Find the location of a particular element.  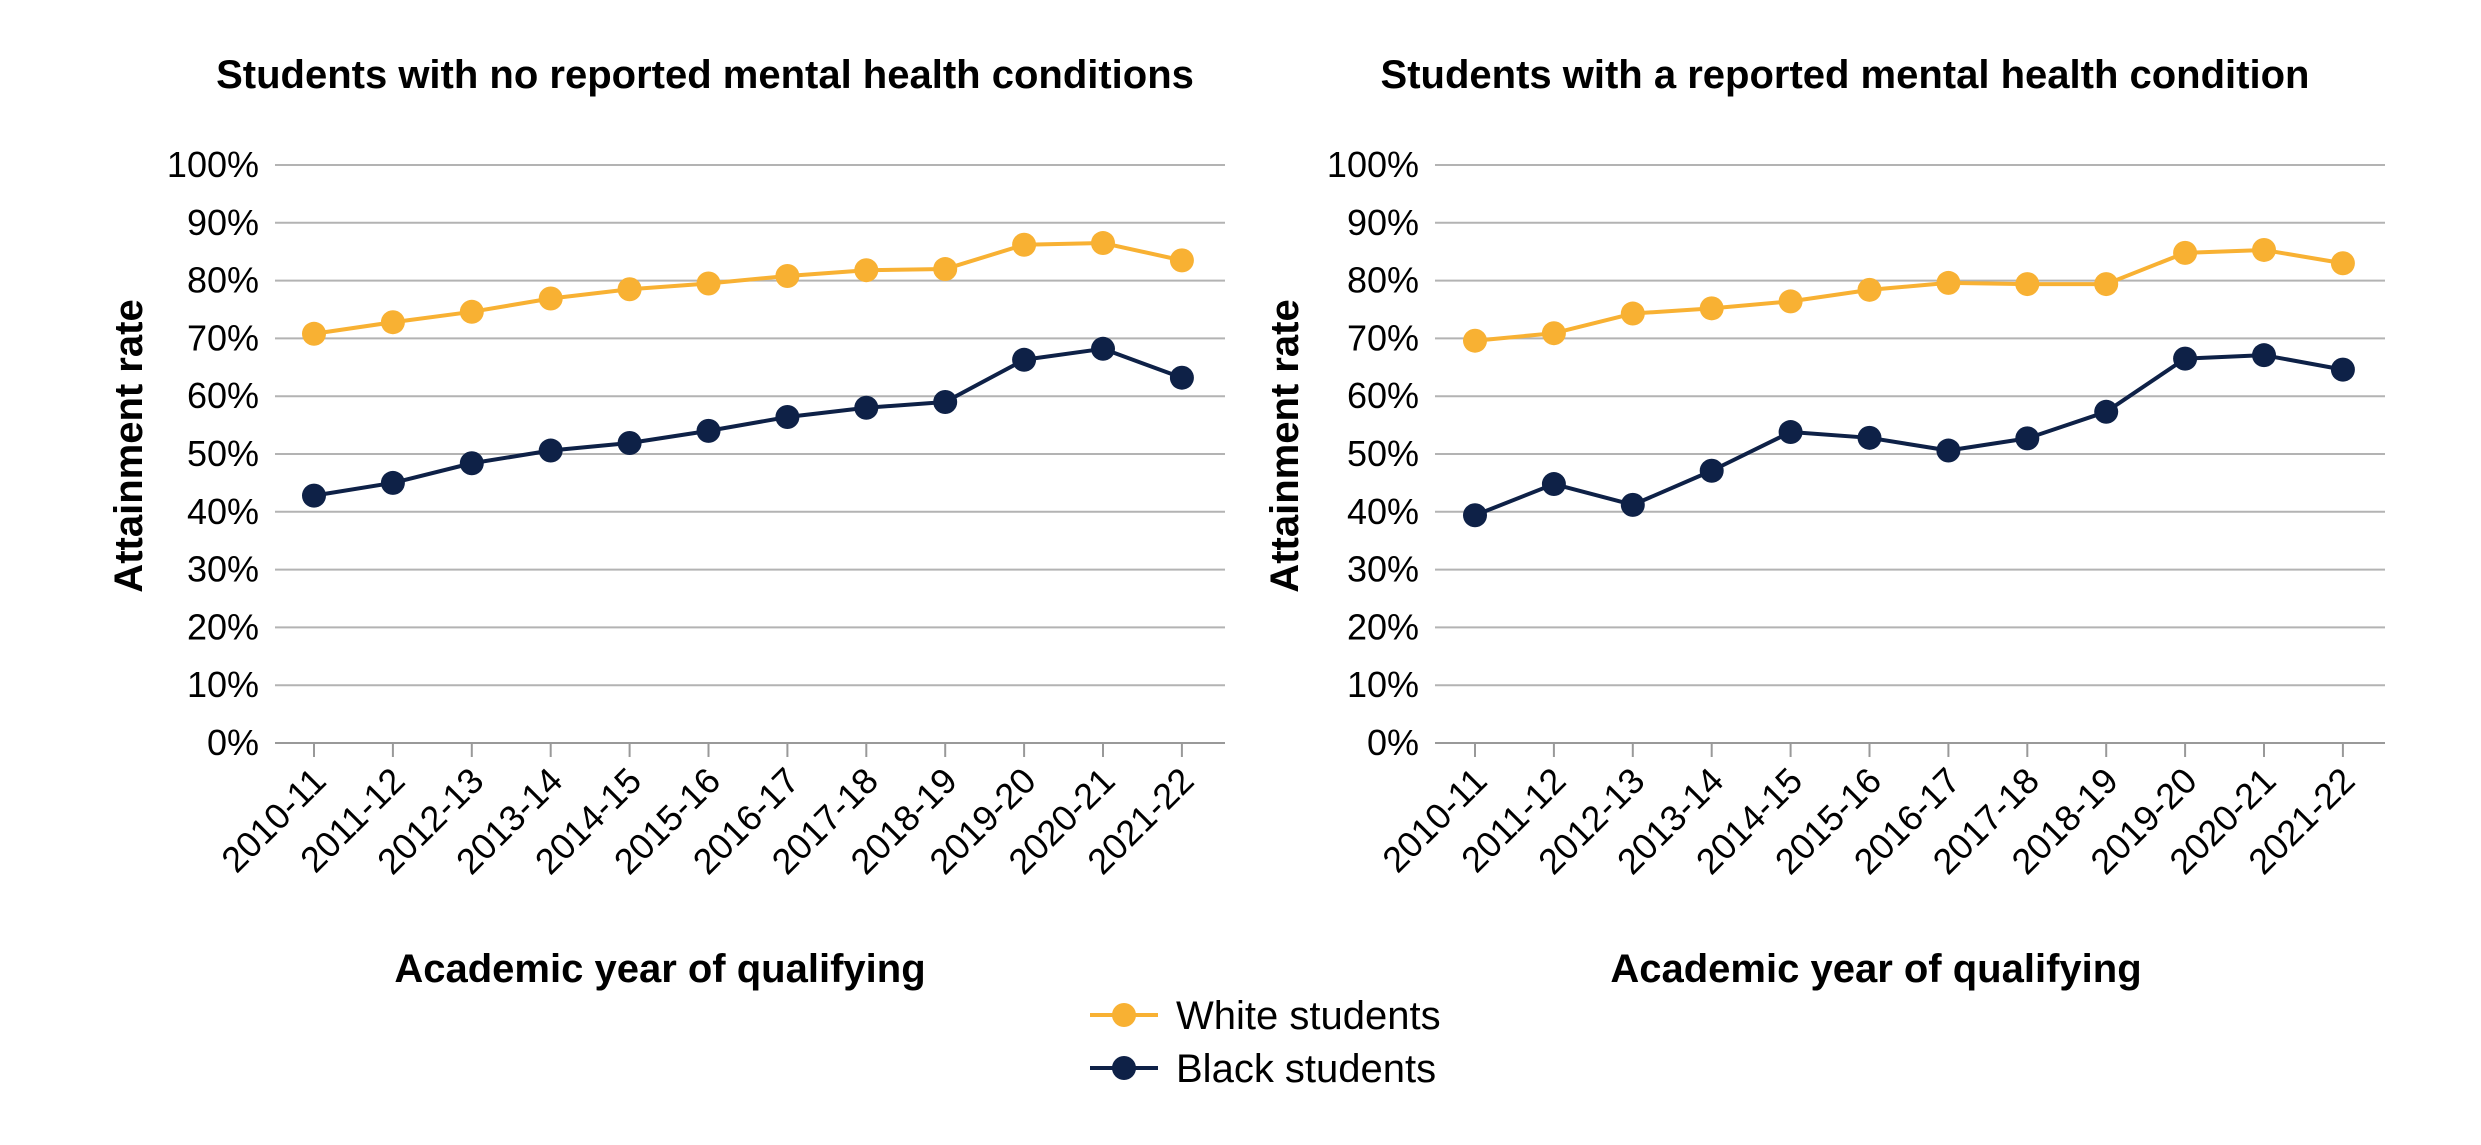

chart-left-y-tick-label: 60% is located at coordinates (223, 395).